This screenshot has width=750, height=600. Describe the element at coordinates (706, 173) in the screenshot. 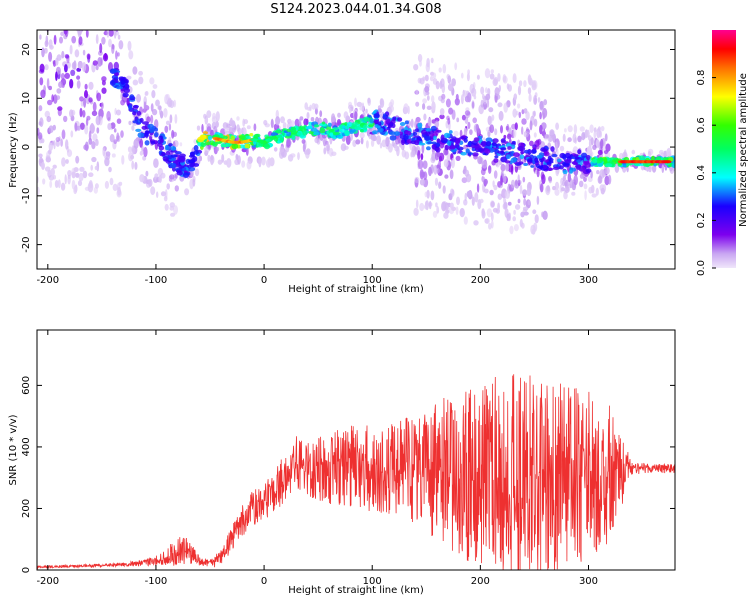

I see `colorbar-ticks: 0.0 0.2 0.4 0.6 0.8` at that location.